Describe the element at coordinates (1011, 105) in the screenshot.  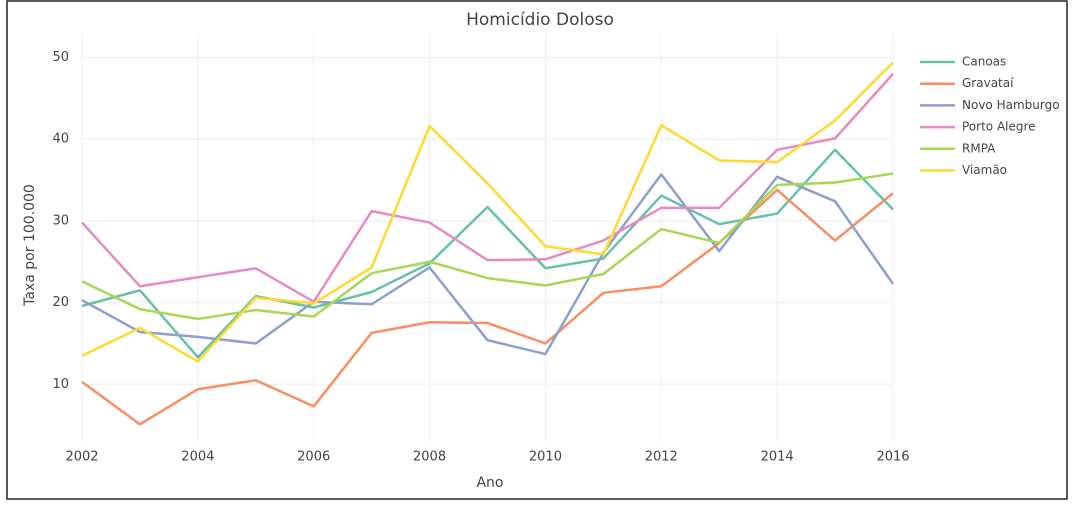
I see `legend-label: Novo Hamburgo` at that location.